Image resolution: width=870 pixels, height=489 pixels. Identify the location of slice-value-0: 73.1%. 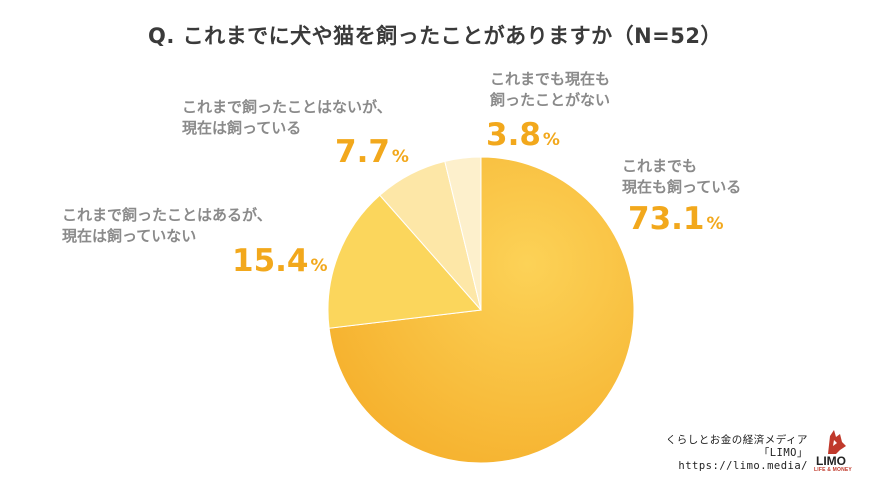
(676, 219).